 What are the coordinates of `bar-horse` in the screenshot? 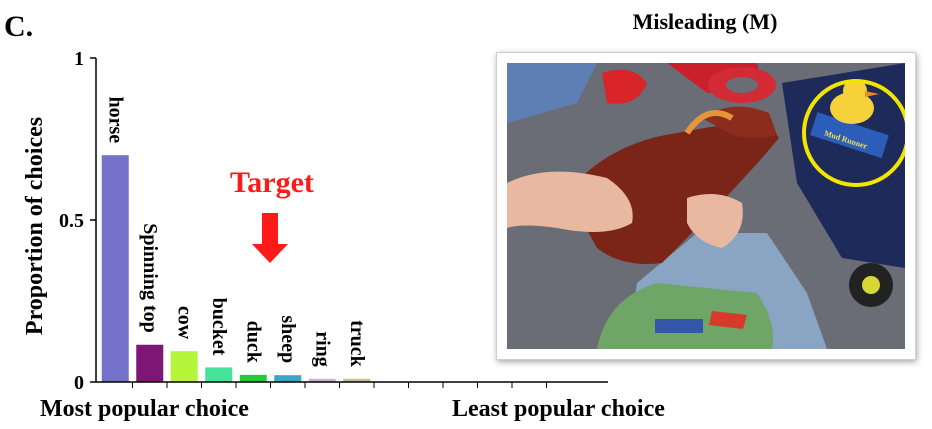 It's located at (115, 268).